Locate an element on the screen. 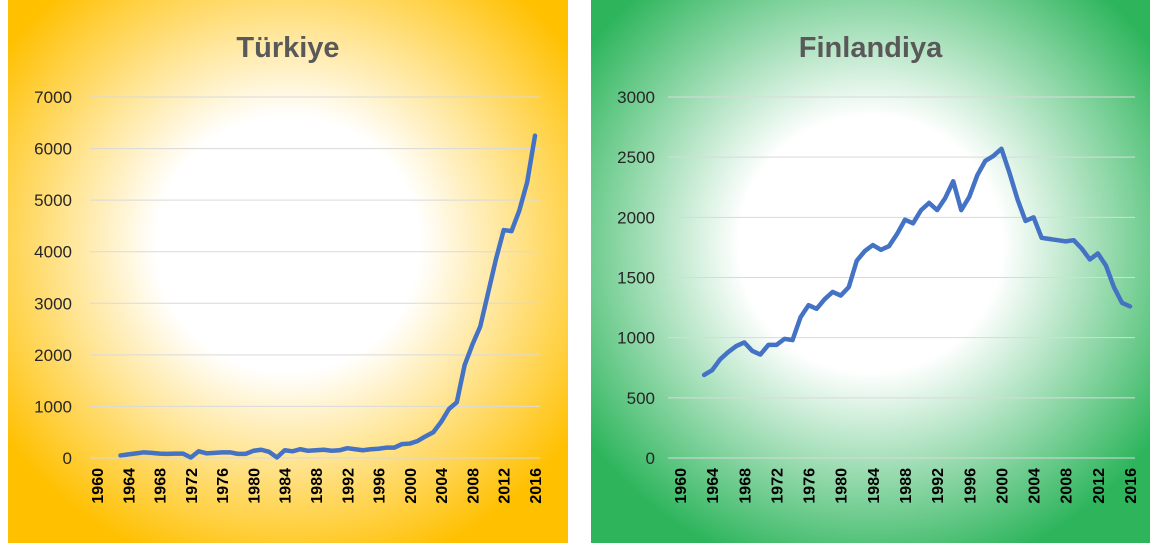 This screenshot has width=1158, height=543. y-tick-label: 4000 is located at coordinates (53, 252).